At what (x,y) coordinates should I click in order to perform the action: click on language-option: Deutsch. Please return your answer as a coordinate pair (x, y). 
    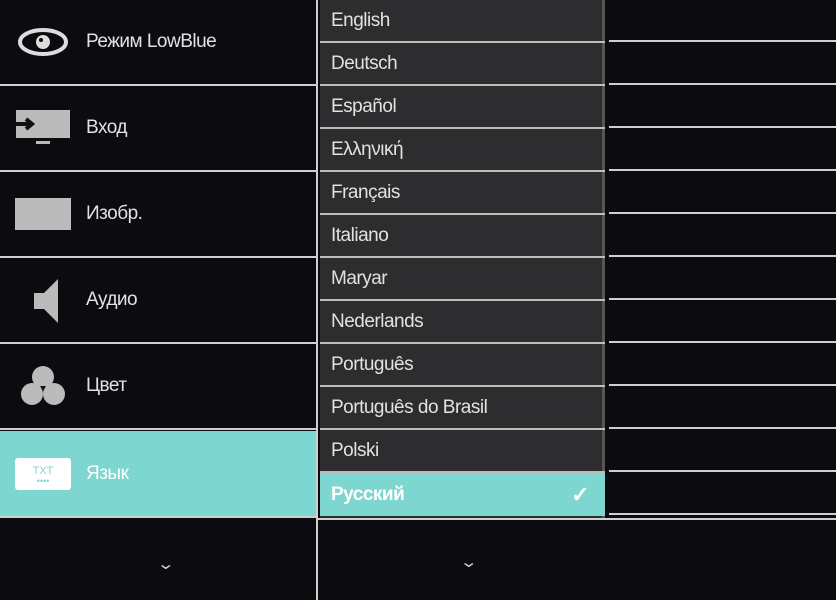
    Looking at the image, I should click on (462, 64).